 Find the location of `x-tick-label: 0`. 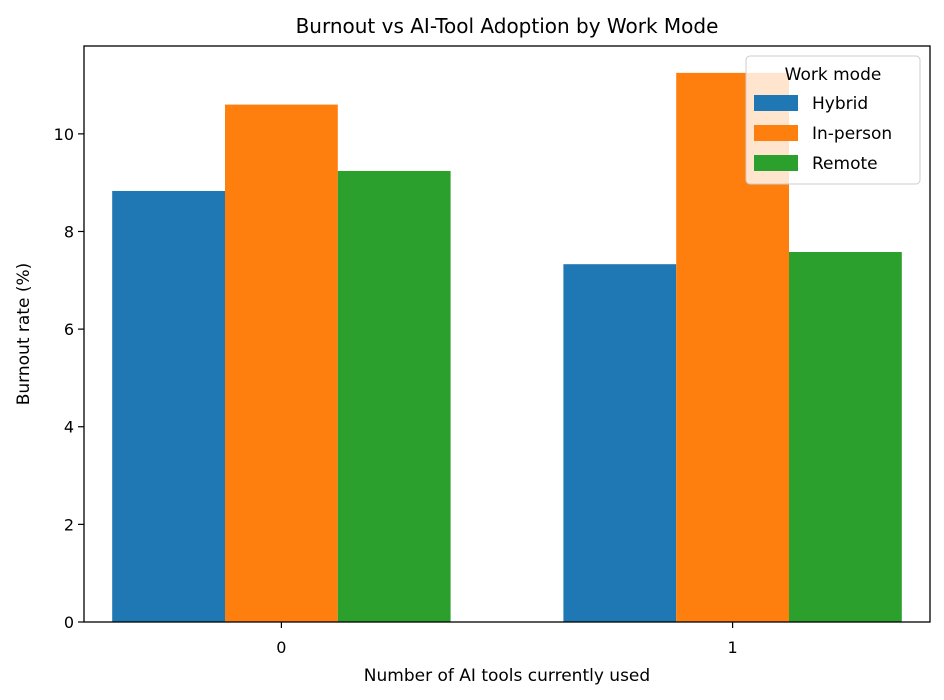

x-tick-label: 0 is located at coordinates (281, 647).